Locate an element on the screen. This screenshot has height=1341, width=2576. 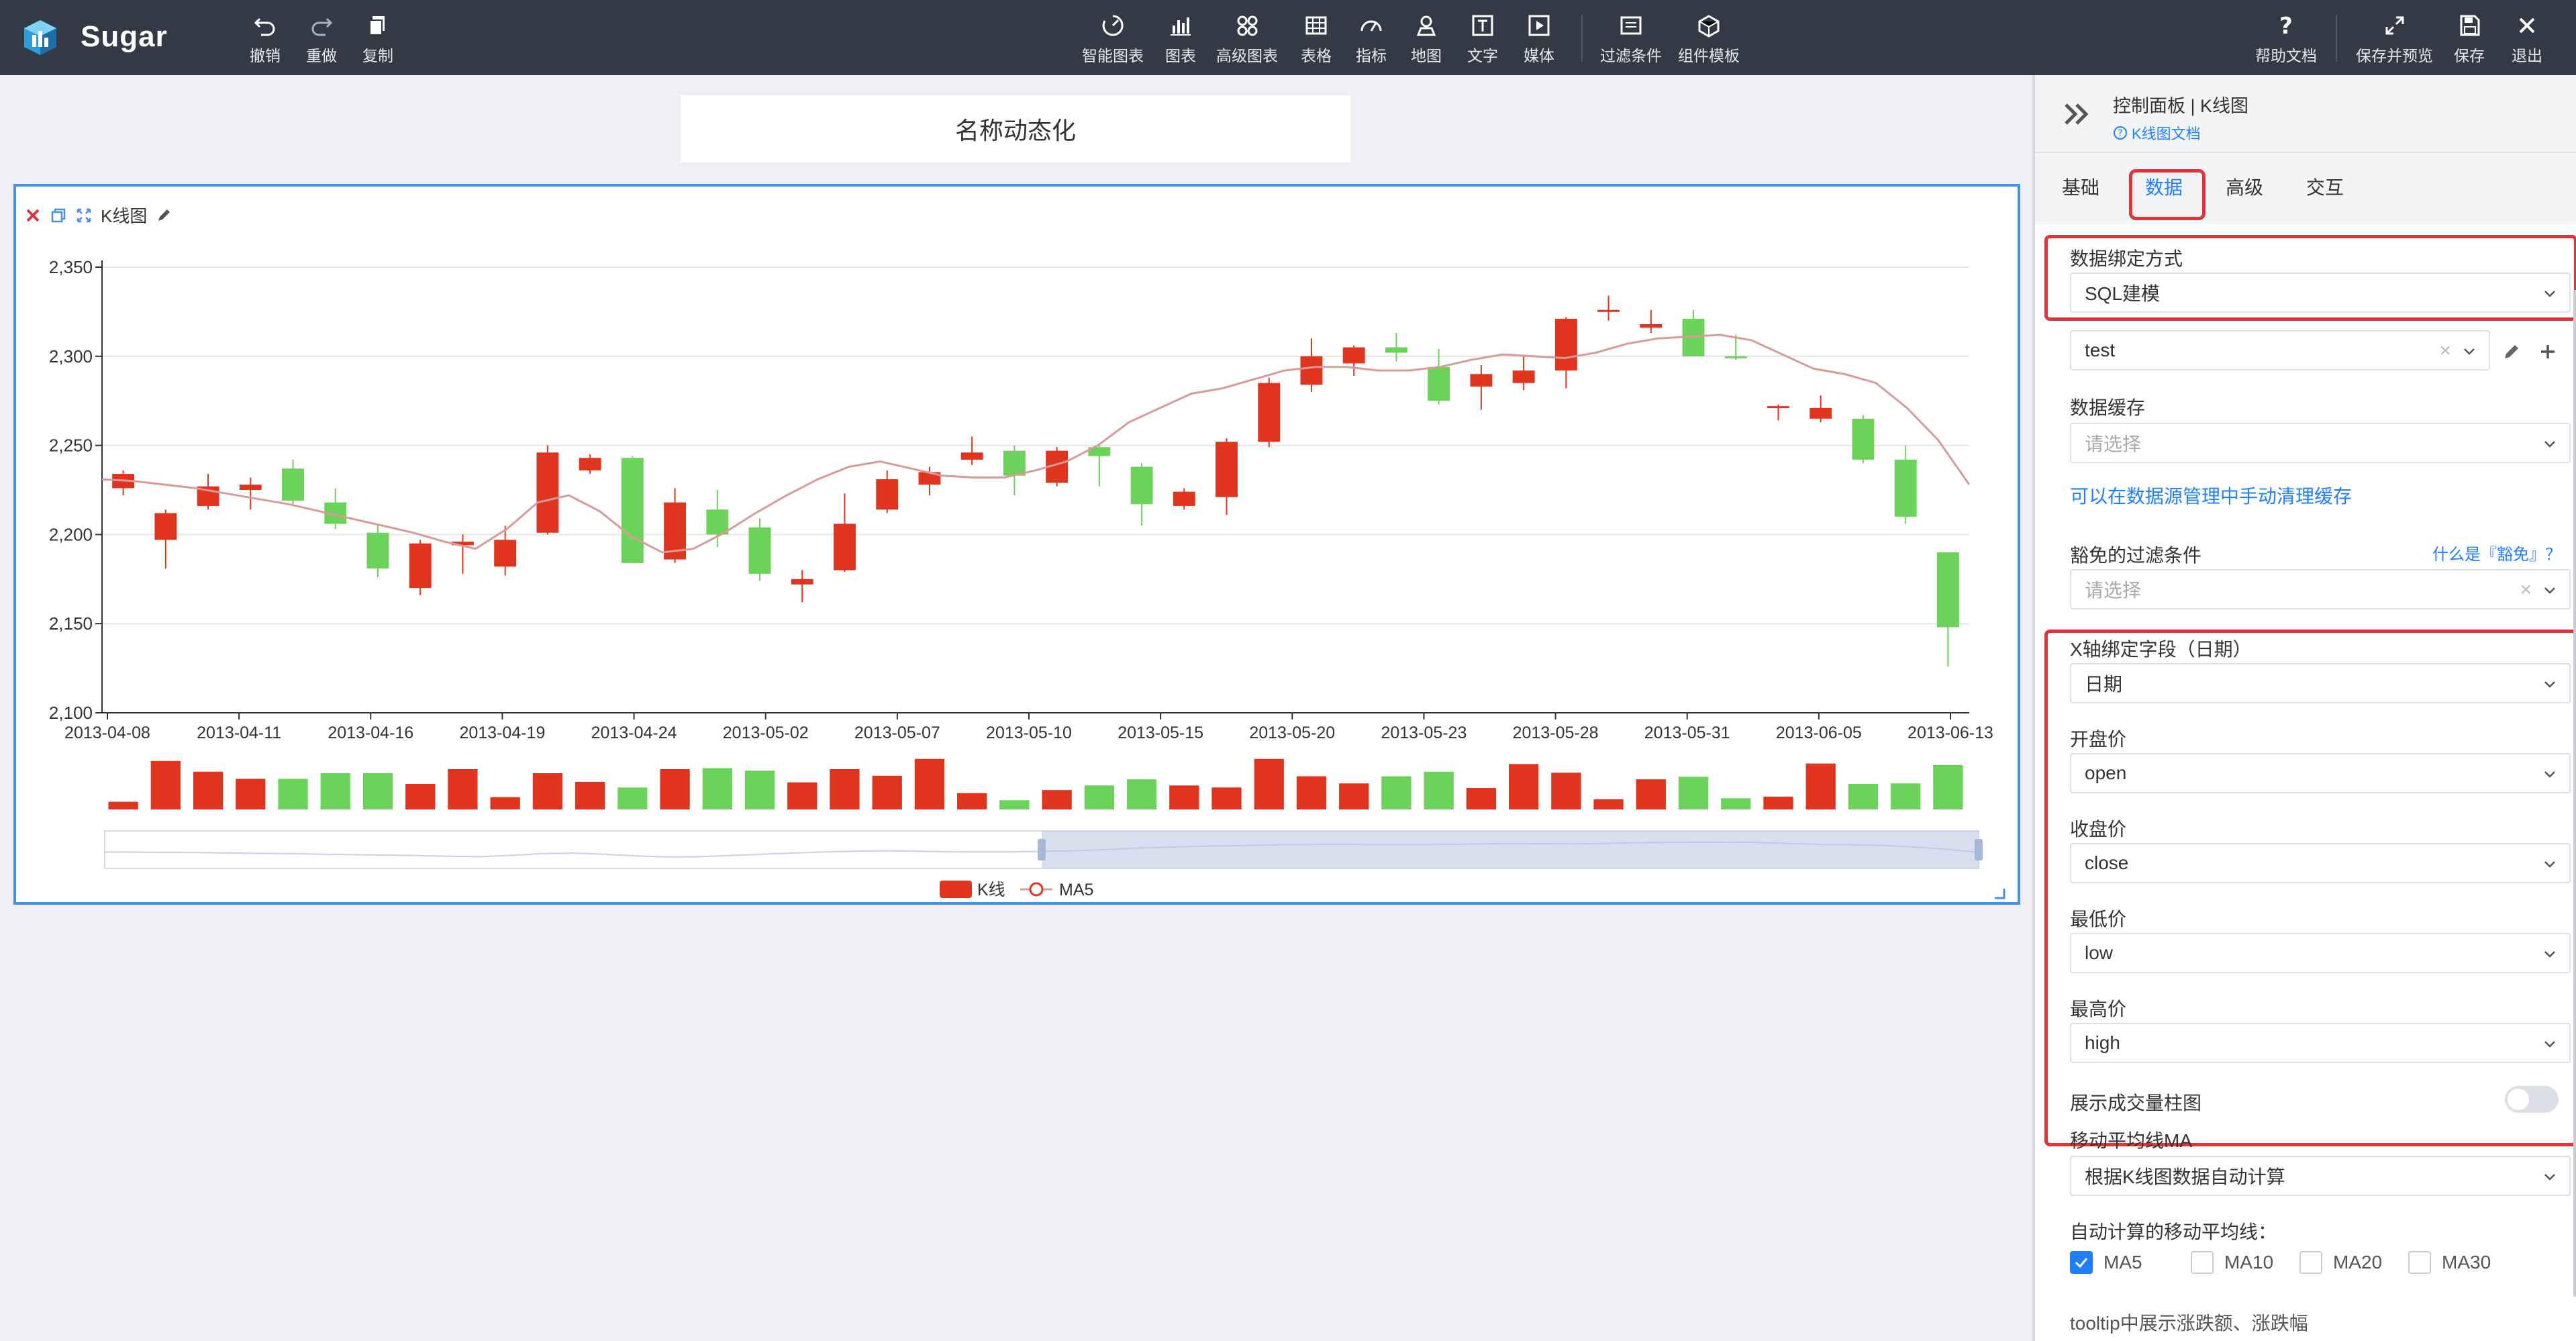
legend-ma5-label: MA5 is located at coordinates (1076, 890).